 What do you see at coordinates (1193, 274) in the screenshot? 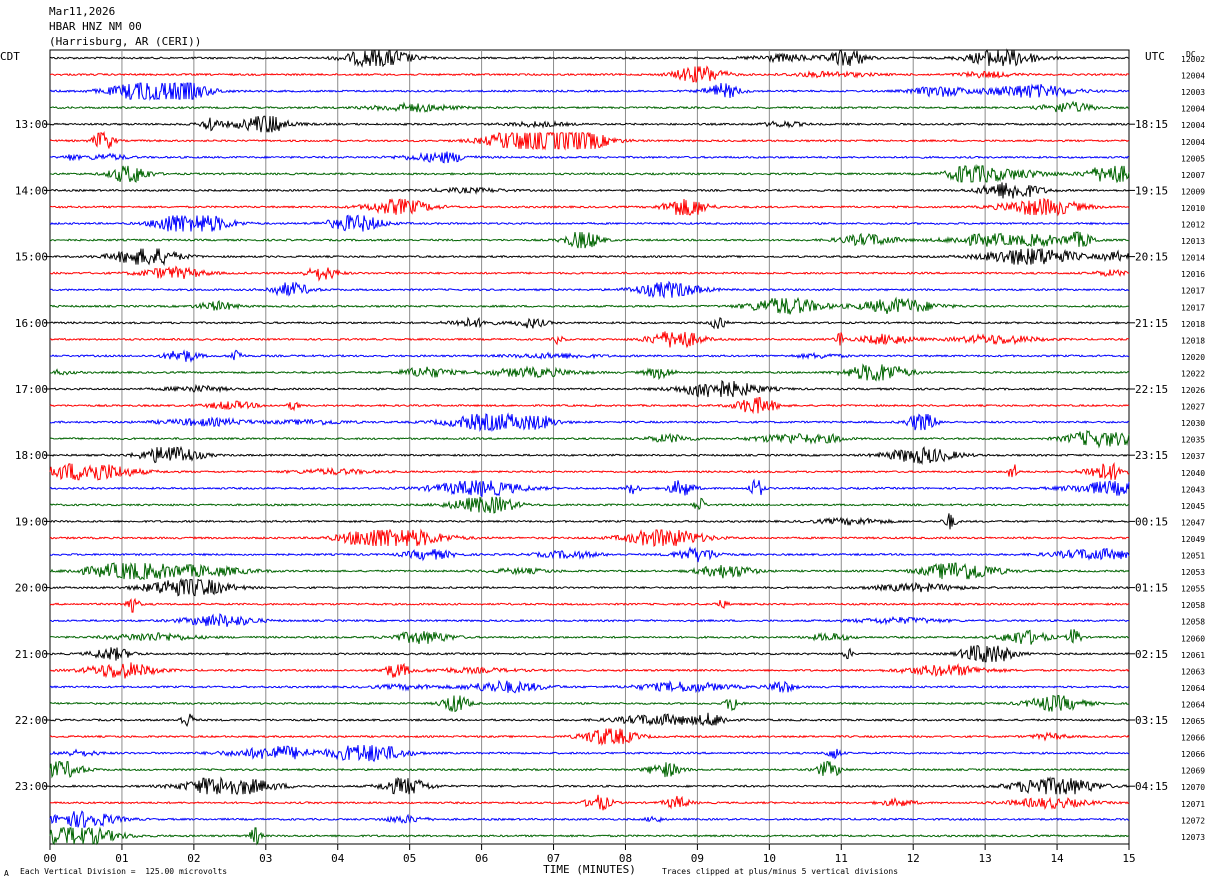
I see `dc-offset-label: 12016` at bounding box center [1193, 274].